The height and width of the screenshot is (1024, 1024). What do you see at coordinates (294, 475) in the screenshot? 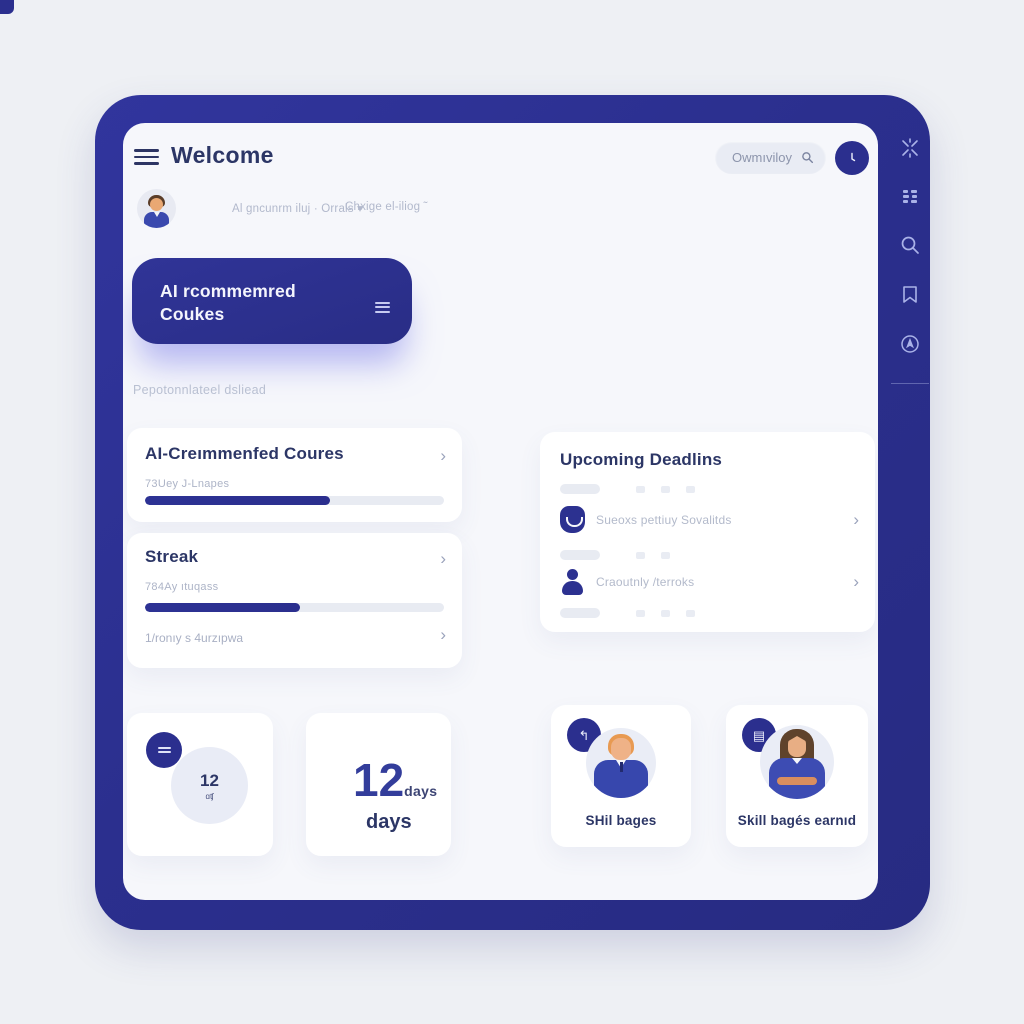
I see `courses-card: AI-Creımmenfed Coures › 73Uey J-Lnapes` at bounding box center [294, 475].